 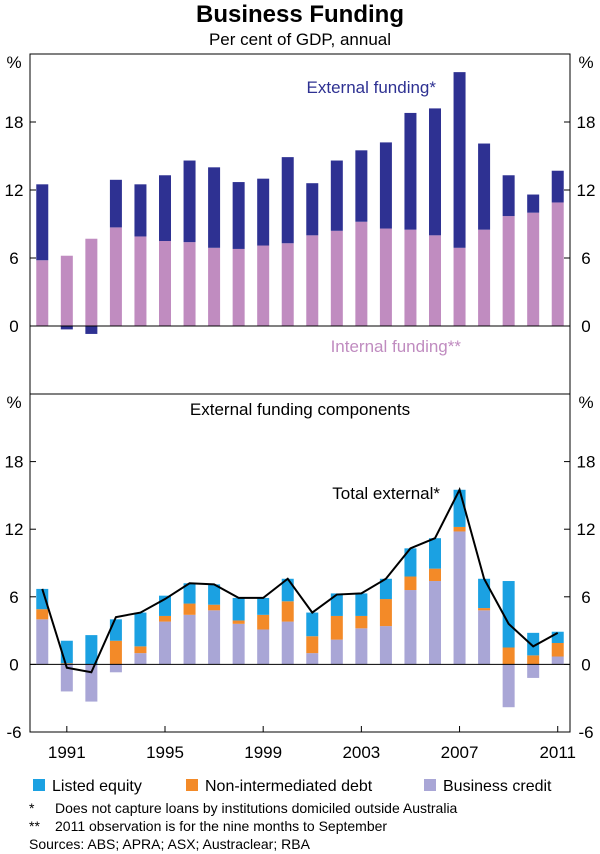 What do you see at coordinates (435, 623) in the screenshot?
I see `bottom-bar-business-credit-2006` at bounding box center [435, 623].